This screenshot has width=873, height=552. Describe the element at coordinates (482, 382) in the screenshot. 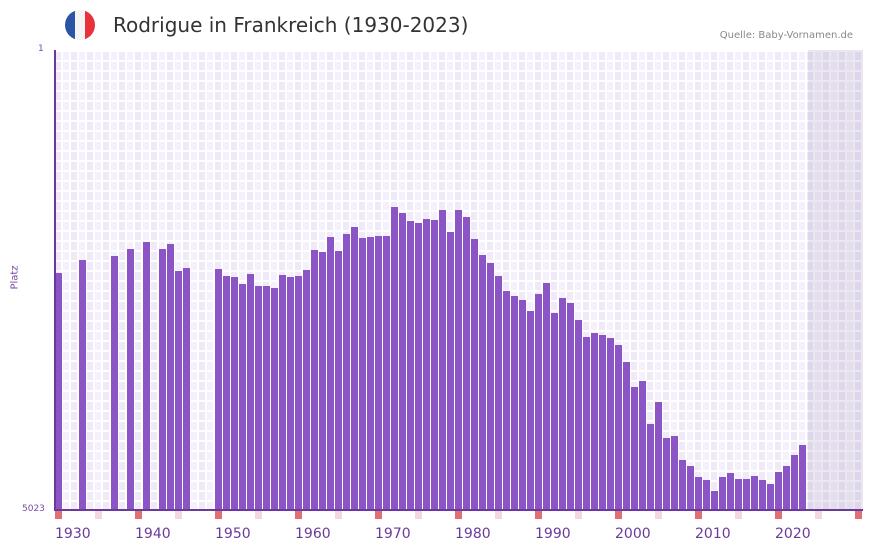

I see `bar-1983` at that location.